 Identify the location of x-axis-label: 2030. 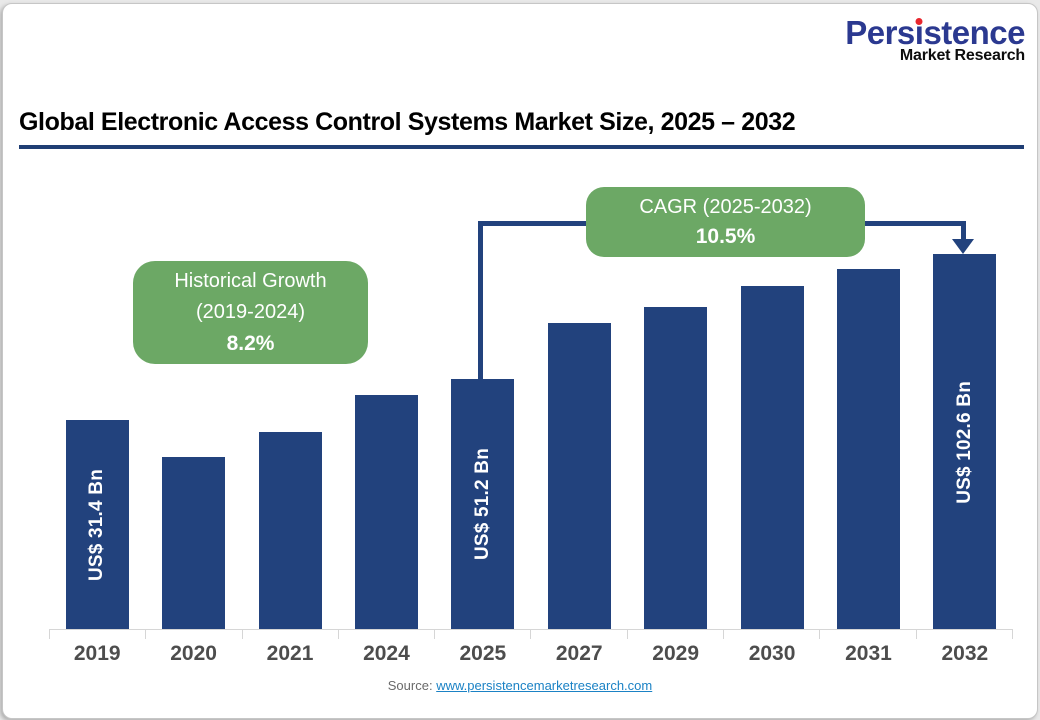
(772, 653).